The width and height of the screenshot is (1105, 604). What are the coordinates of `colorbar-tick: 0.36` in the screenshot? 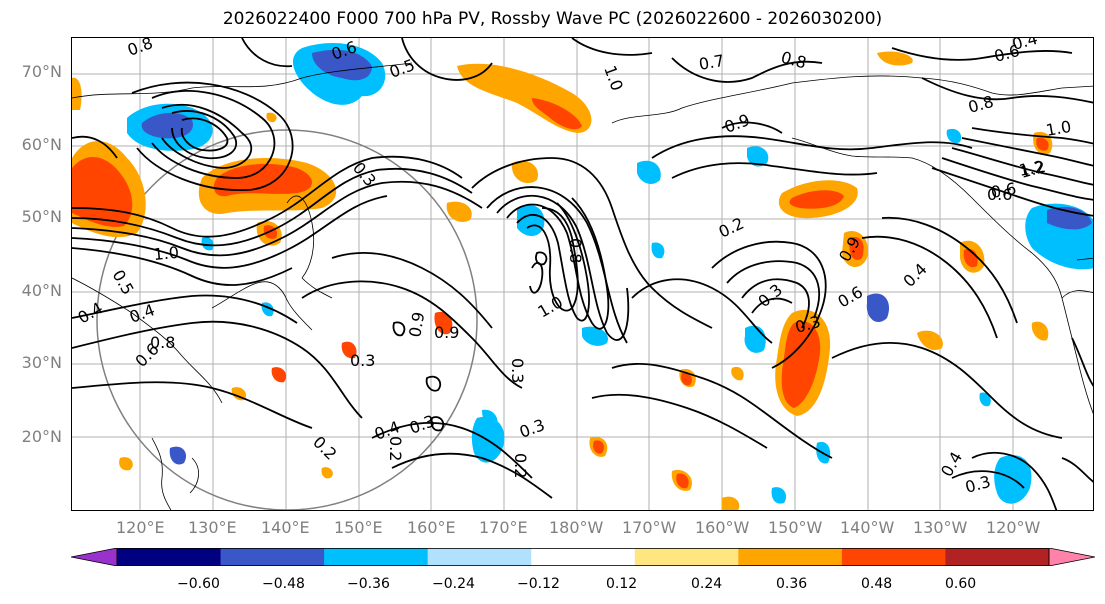 It's located at (792, 584).